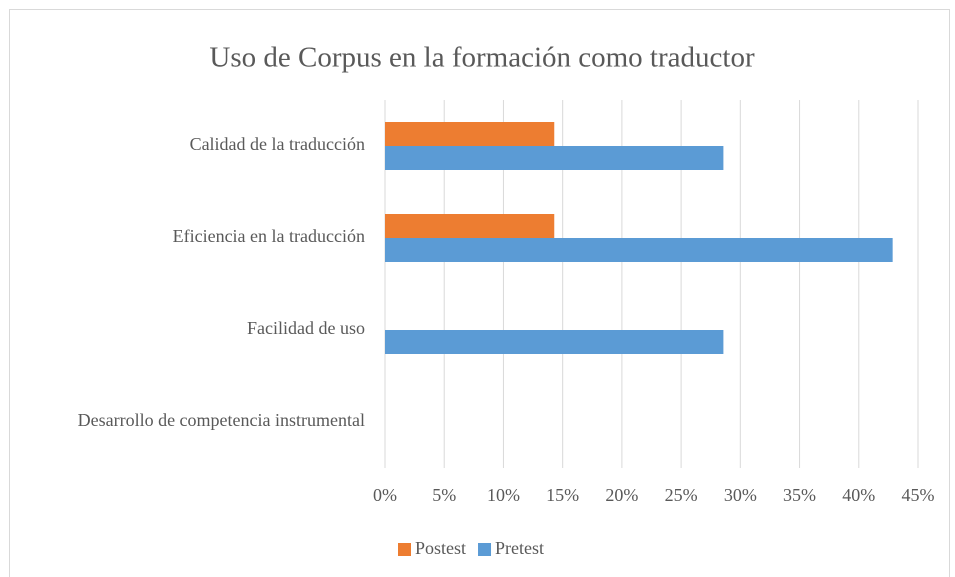 This screenshot has height=577, width=955. I want to click on y-tick-label: Desarrollo de competencia instrumental, so click(221, 420).